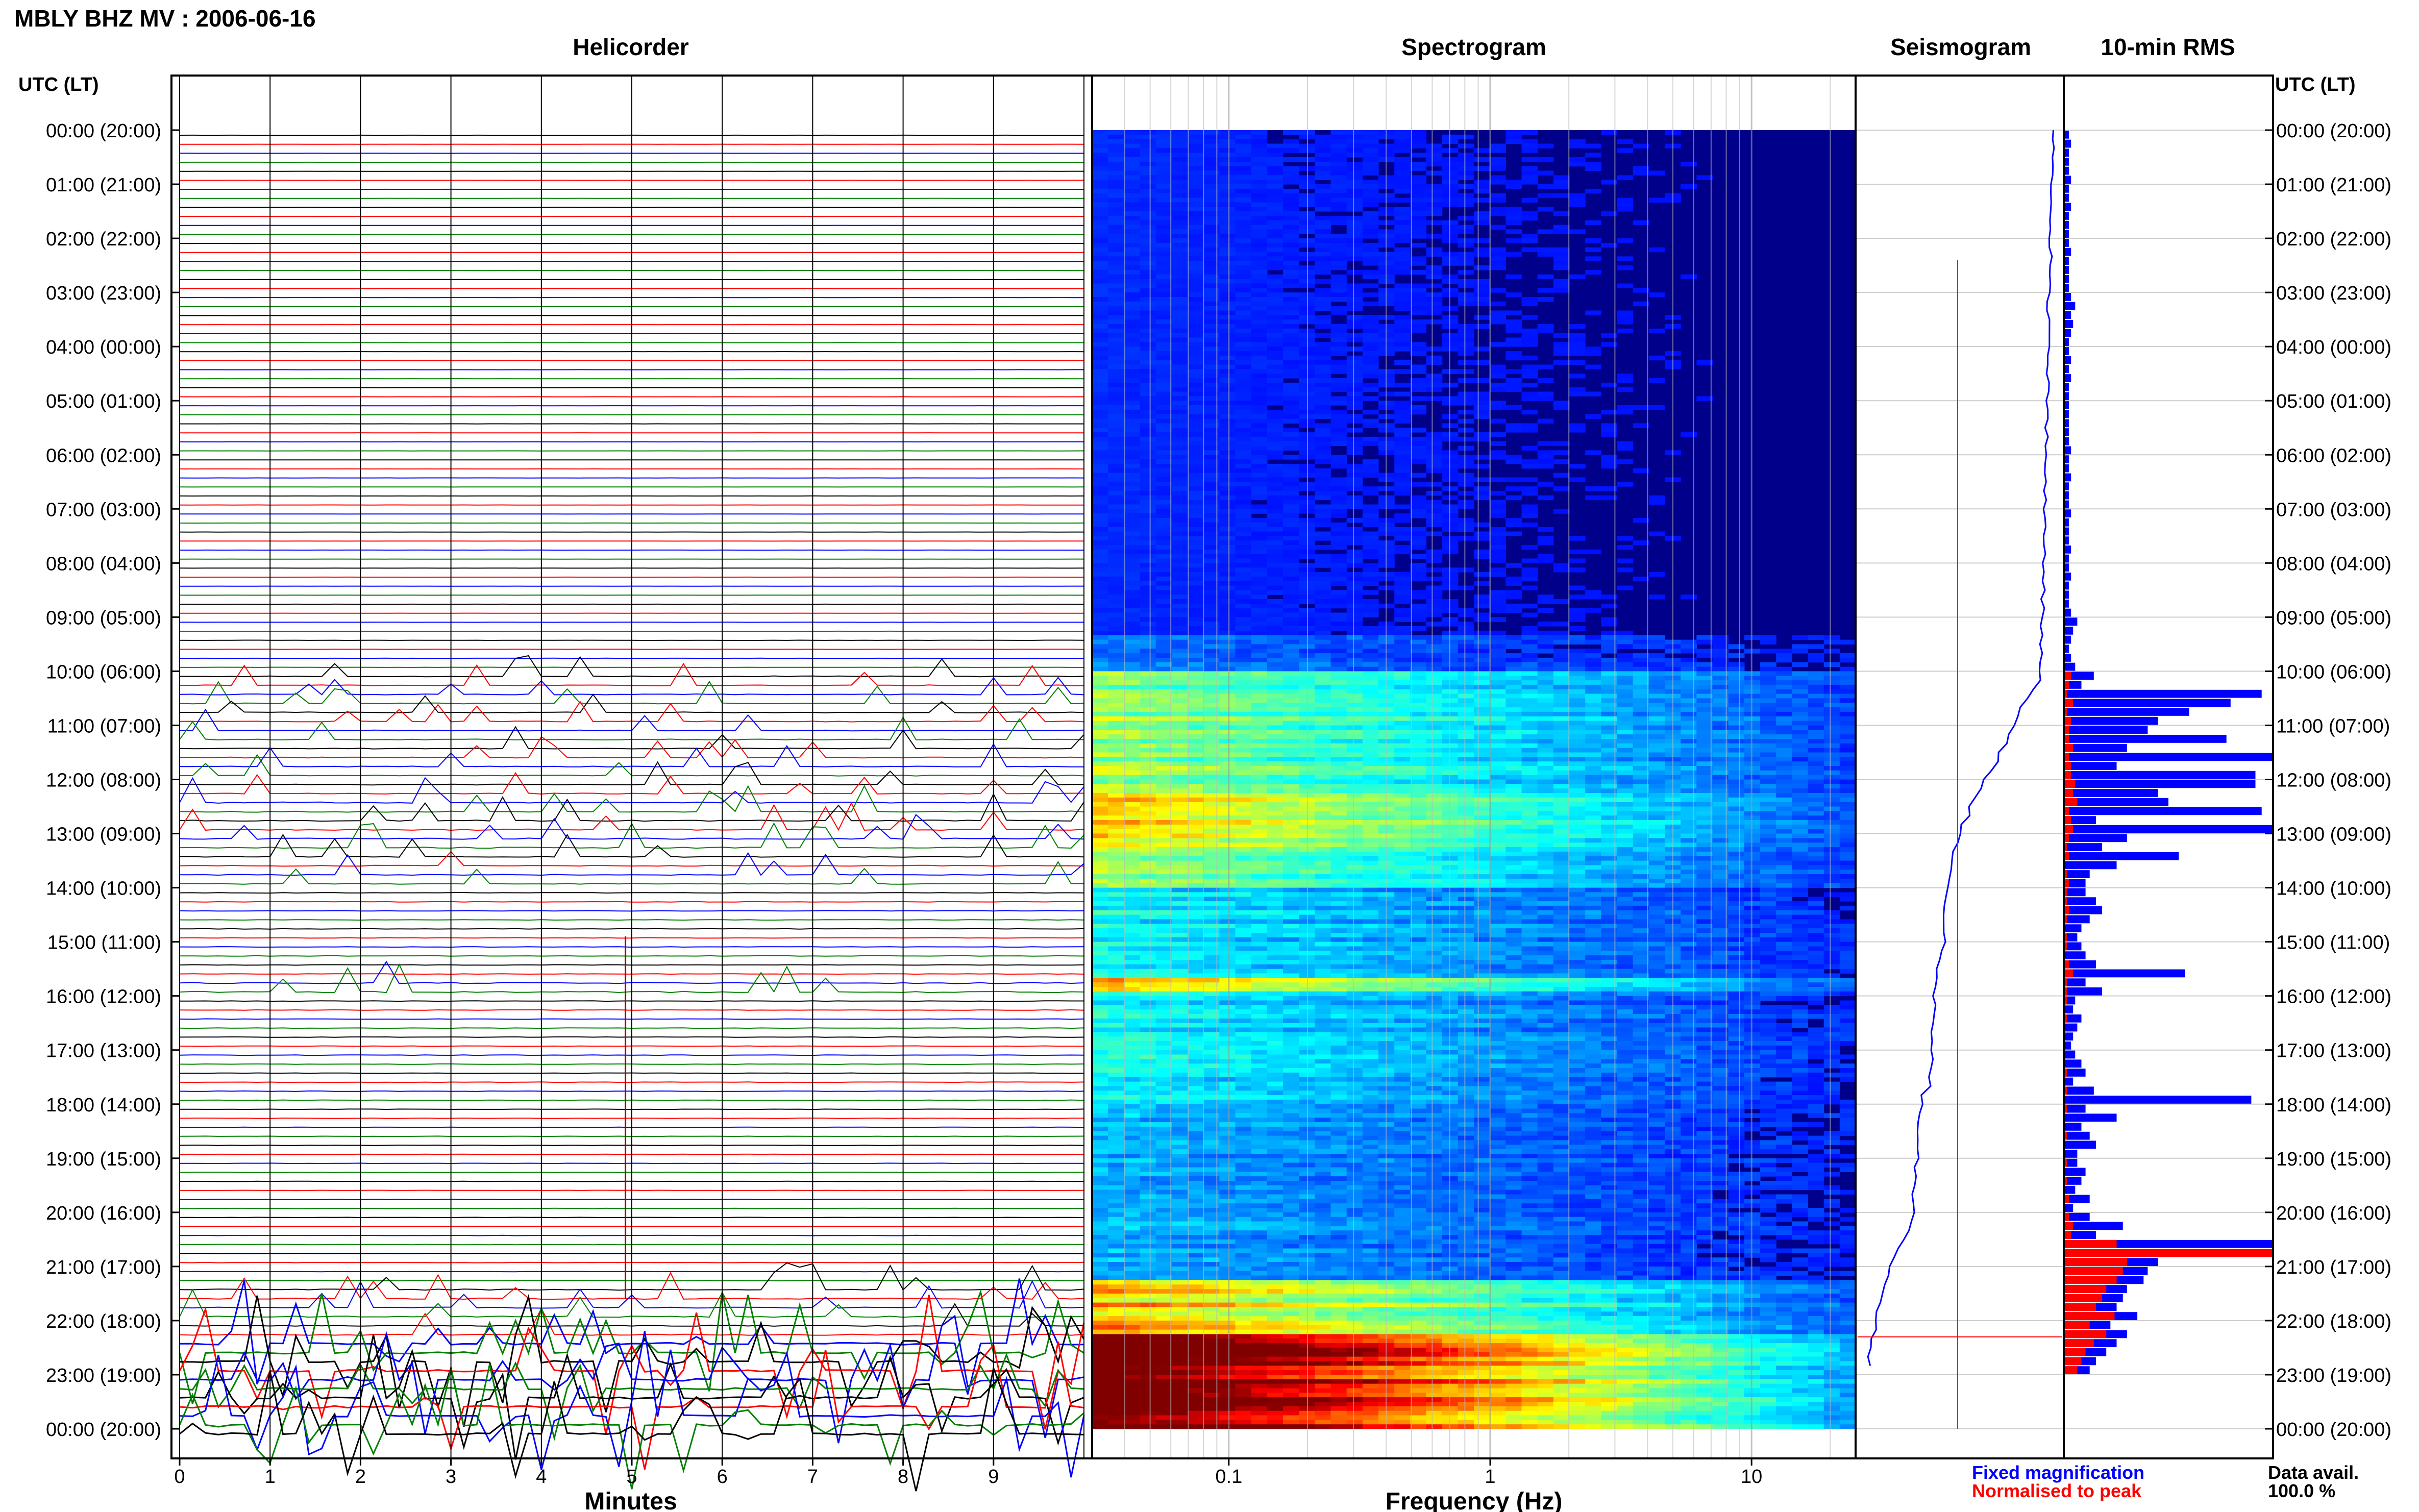  I want to click on station-title: MBLY BHZ MV : 2006-06-16, so click(165, 18).